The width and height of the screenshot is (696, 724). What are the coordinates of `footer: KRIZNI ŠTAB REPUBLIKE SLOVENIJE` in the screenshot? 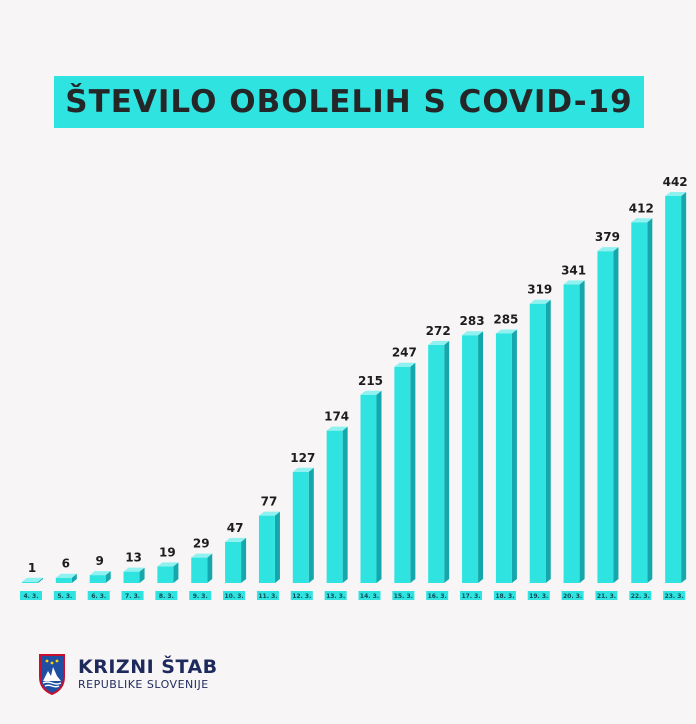 It's located at (128, 674).